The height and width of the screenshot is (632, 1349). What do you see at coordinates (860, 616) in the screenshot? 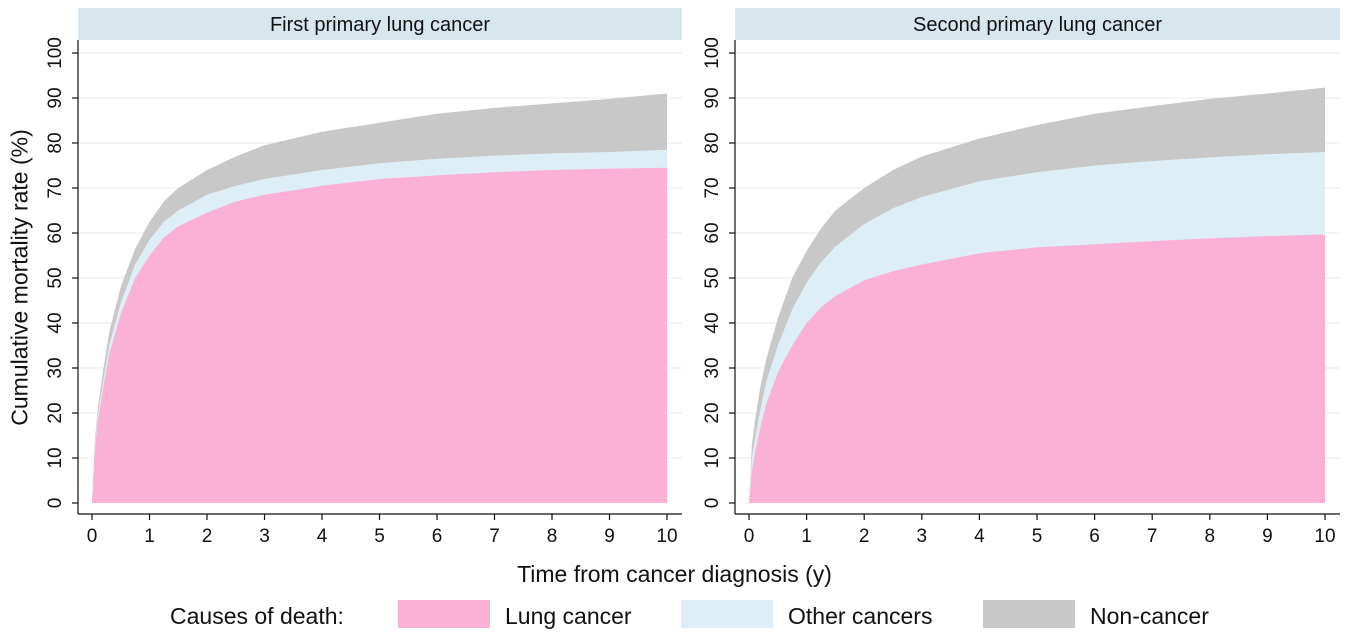
I see `legend-label-other-cancers: Other cancers` at bounding box center [860, 616].